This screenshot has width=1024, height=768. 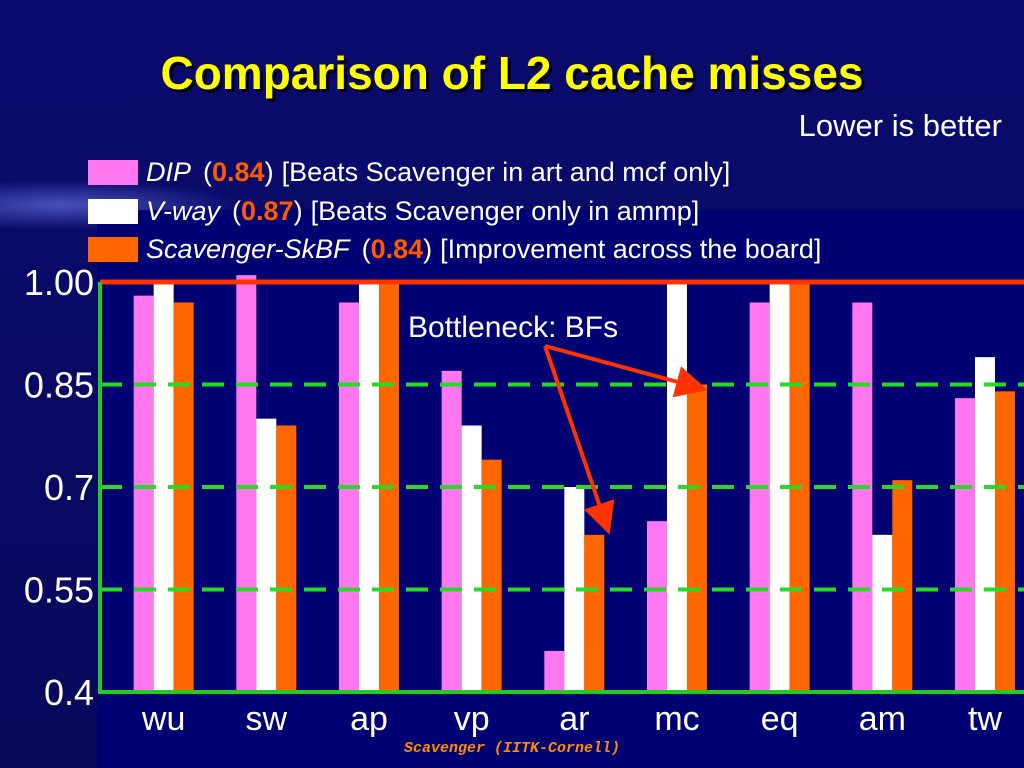 What do you see at coordinates (574, 719) in the screenshot?
I see `x-tick-label: ar` at bounding box center [574, 719].